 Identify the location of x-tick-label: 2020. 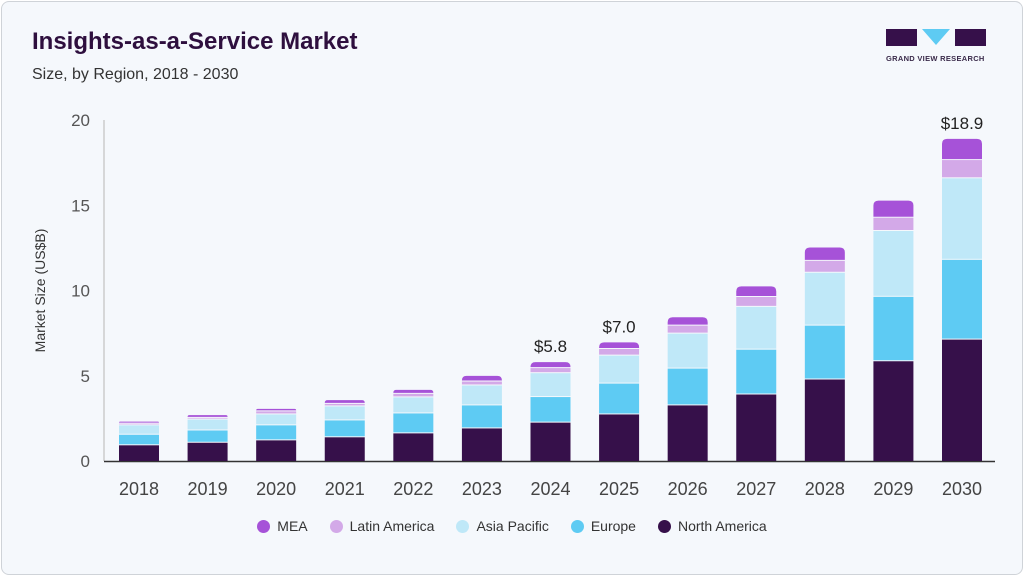
(276, 489).